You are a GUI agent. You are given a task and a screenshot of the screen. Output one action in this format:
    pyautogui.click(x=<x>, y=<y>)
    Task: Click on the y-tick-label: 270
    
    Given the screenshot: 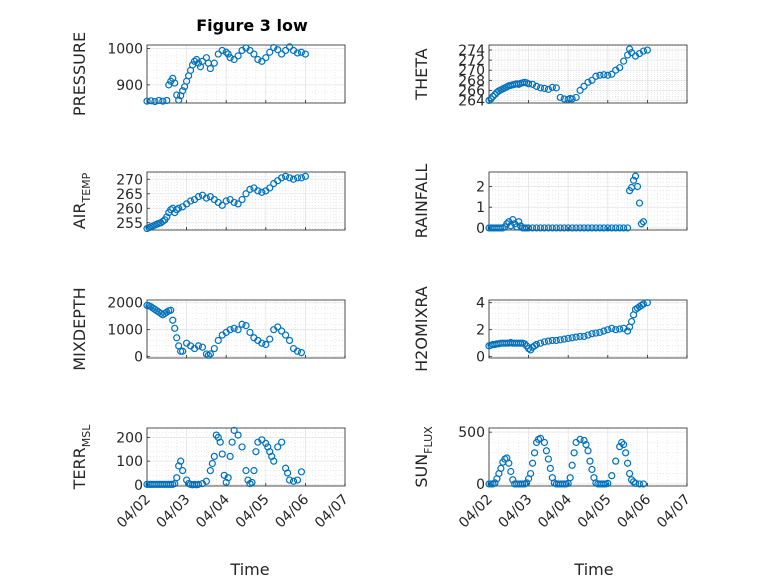 What is the action you would take?
    pyautogui.click(x=471, y=71)
    